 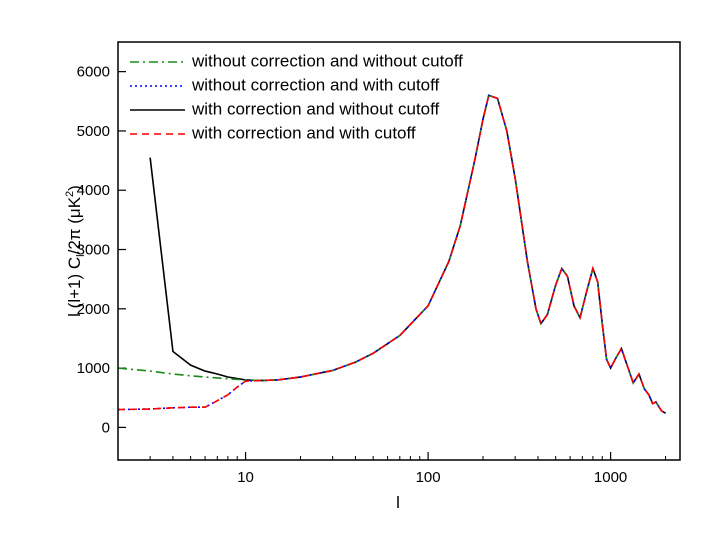 I want to click on legend-label: without correction and without cutoff, so click(x=327, y=60).